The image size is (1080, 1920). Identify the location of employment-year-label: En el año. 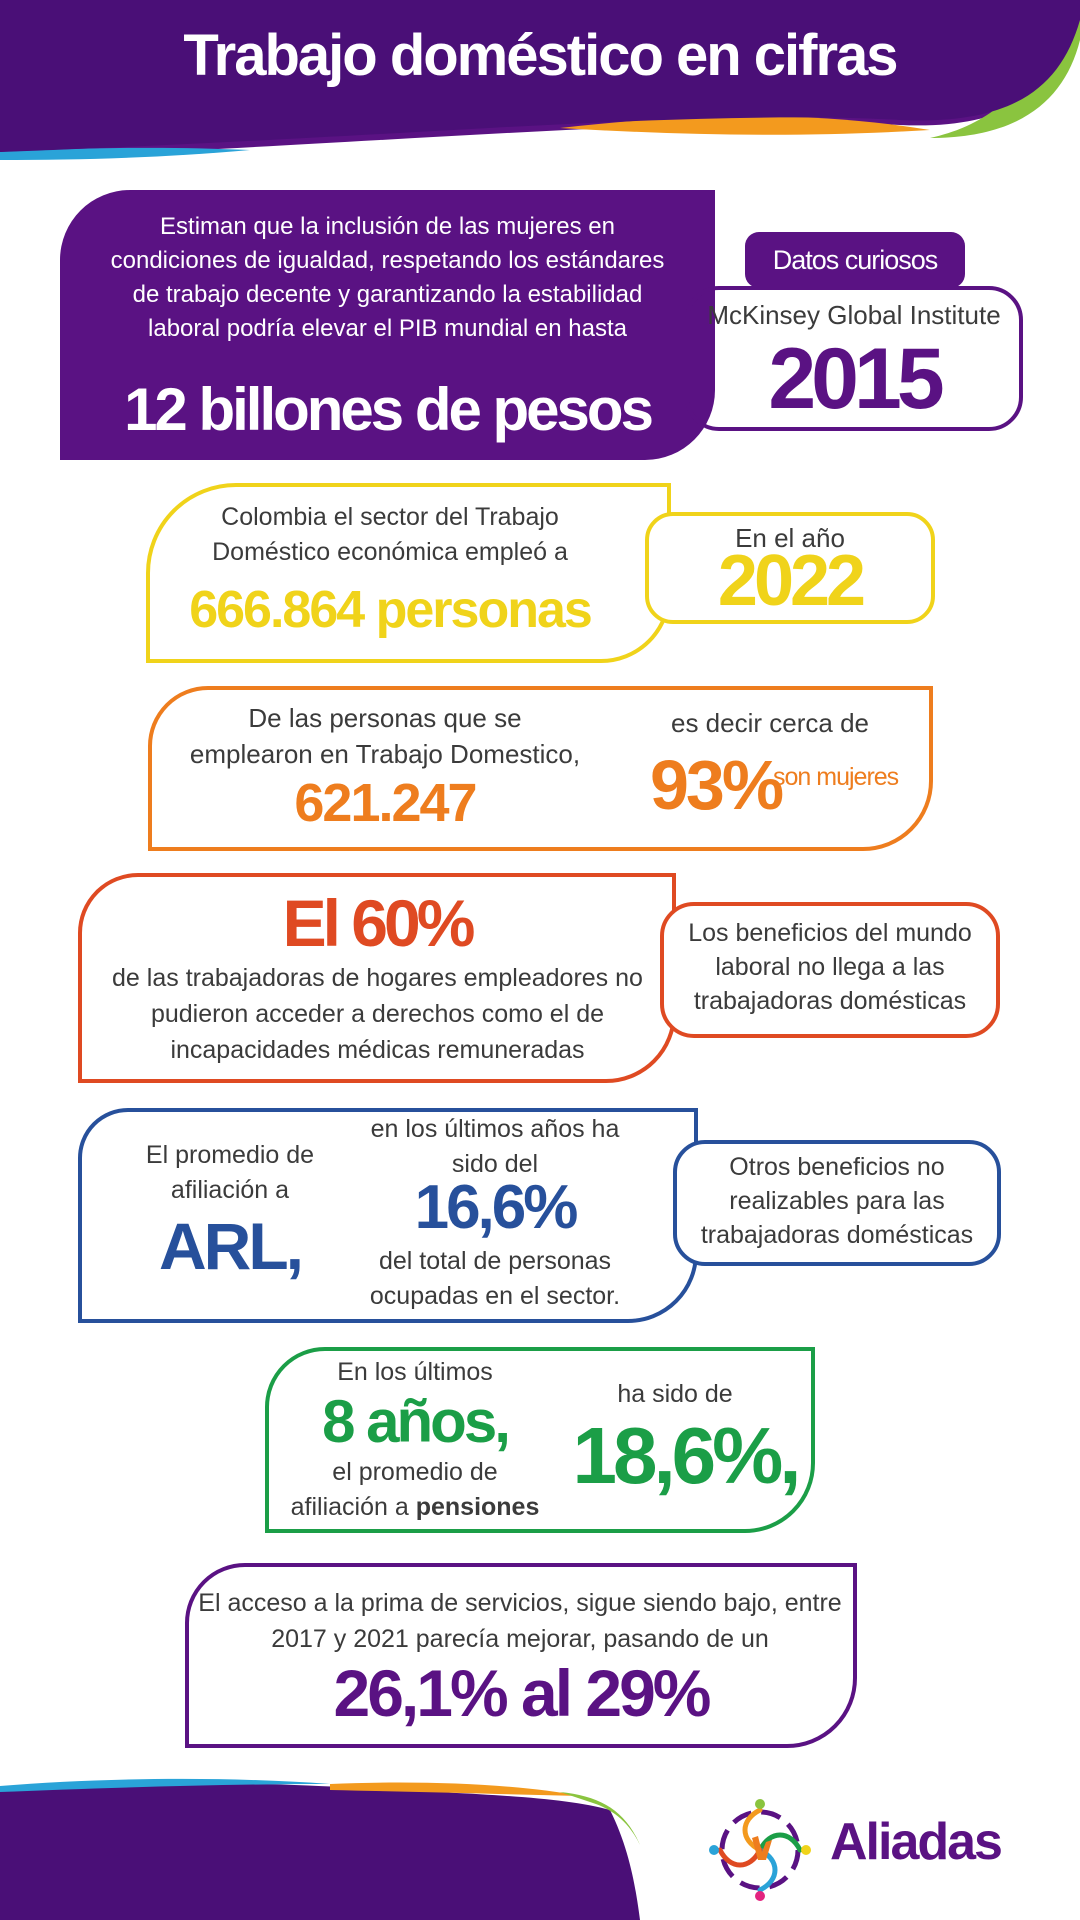
(790, 538).